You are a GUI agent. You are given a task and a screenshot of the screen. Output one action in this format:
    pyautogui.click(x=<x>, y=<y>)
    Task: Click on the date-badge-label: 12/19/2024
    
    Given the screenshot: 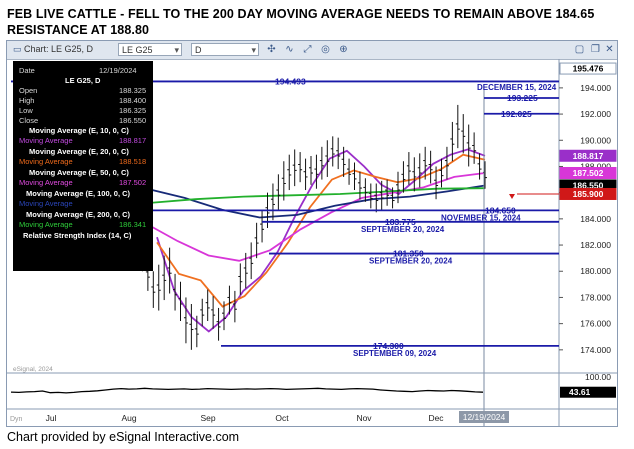 What is the action you would take?
    pyautogui.click(x=484, y=417)
    